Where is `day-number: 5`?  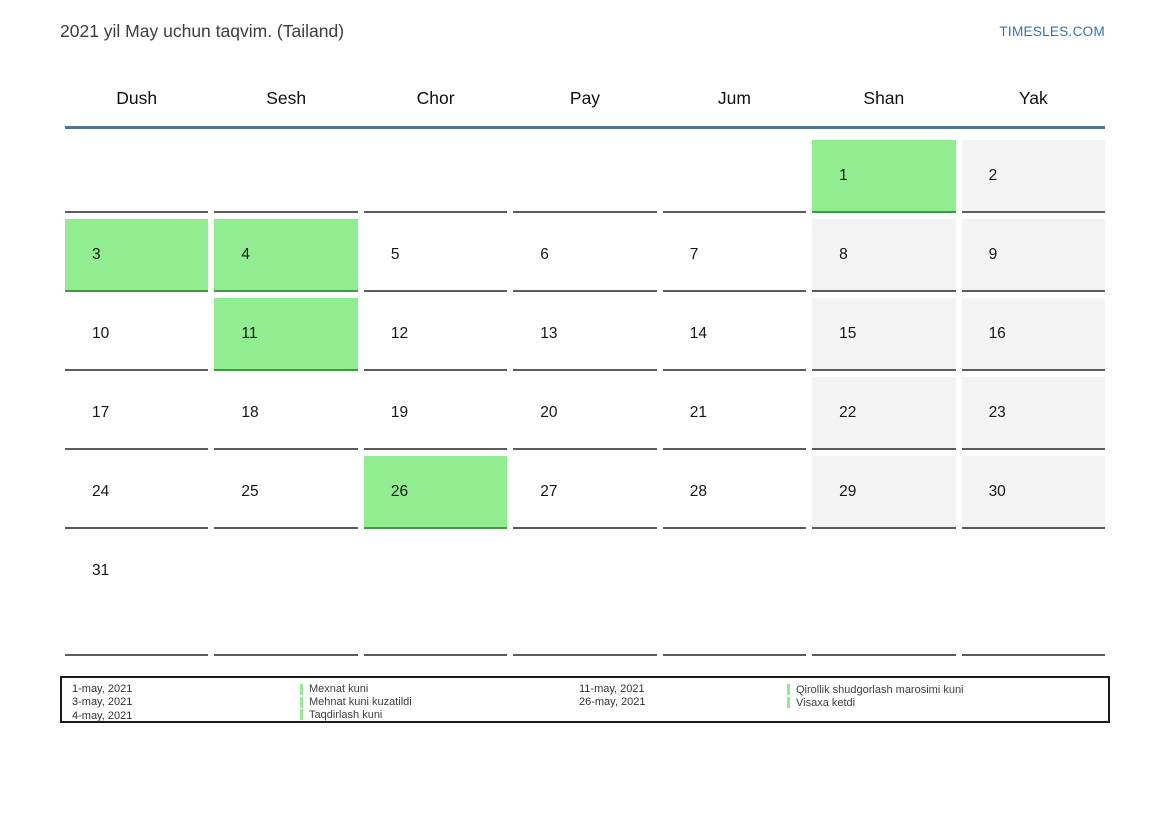 day-number: 5 is located at coordinates (395, 254).